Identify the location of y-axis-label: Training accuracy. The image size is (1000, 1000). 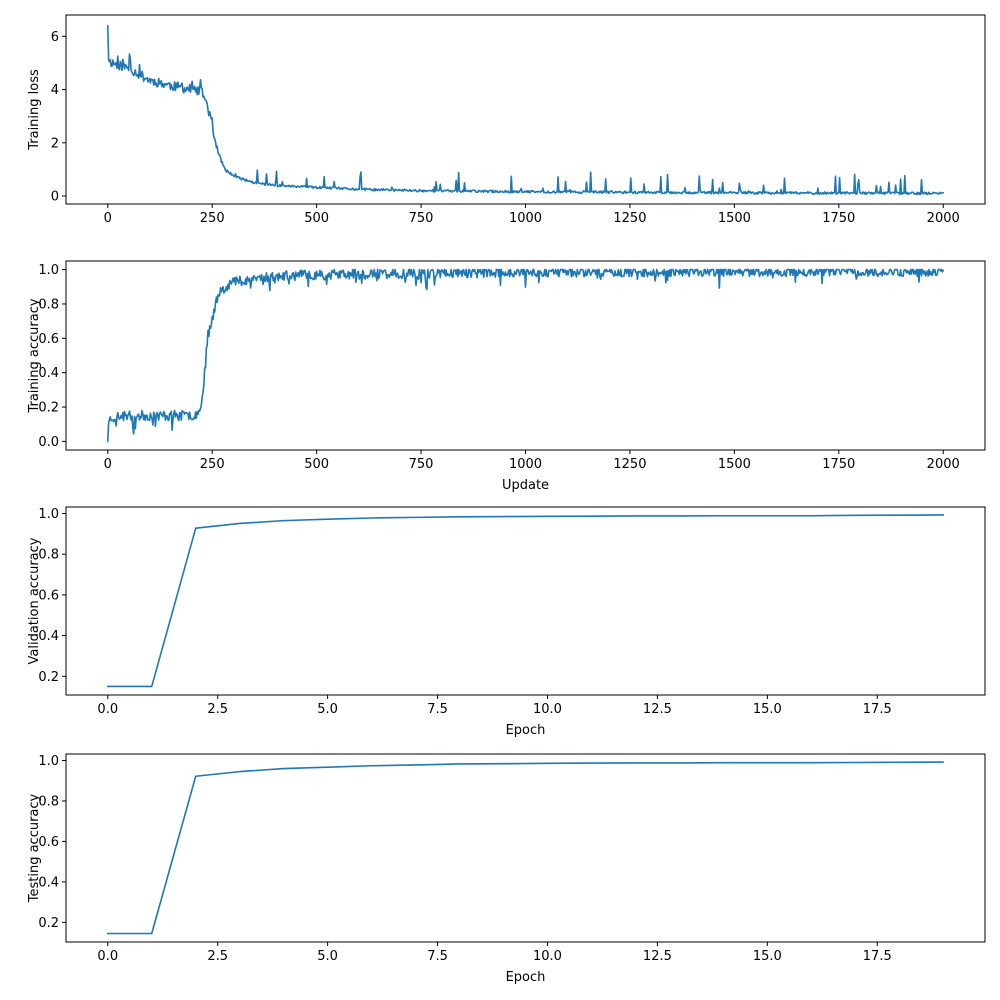
(34, 355).